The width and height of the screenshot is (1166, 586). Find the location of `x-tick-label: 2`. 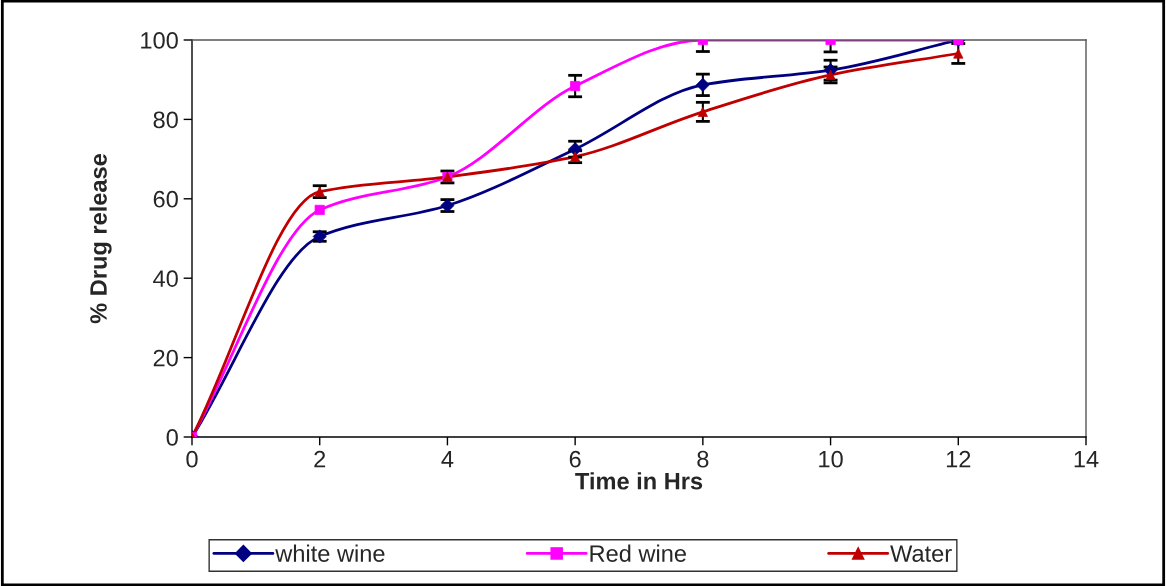

x-tick-label: 2 is located at coordinates (320, 459).